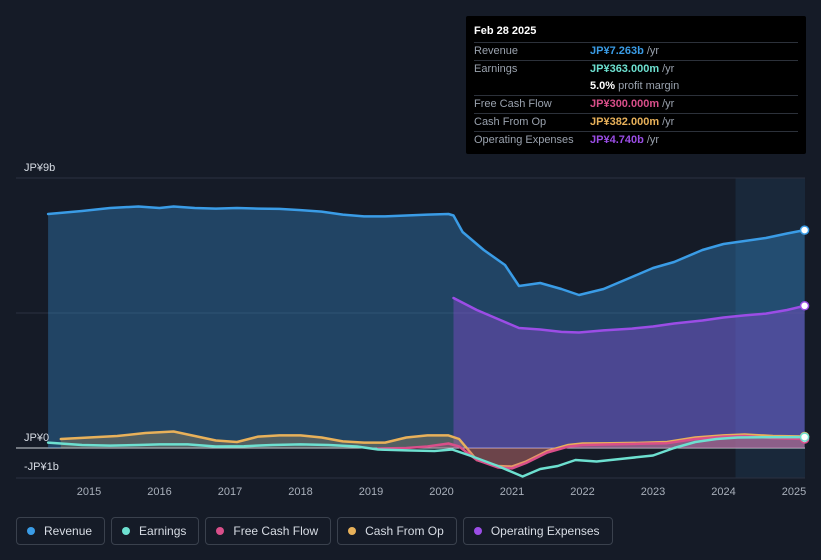 The width and height of the screenshot is (821, 560). I want to click on tooltip-row-free-cash-flow: Free Cash Flow JP¥300.000m /yr, so click(636, 105).